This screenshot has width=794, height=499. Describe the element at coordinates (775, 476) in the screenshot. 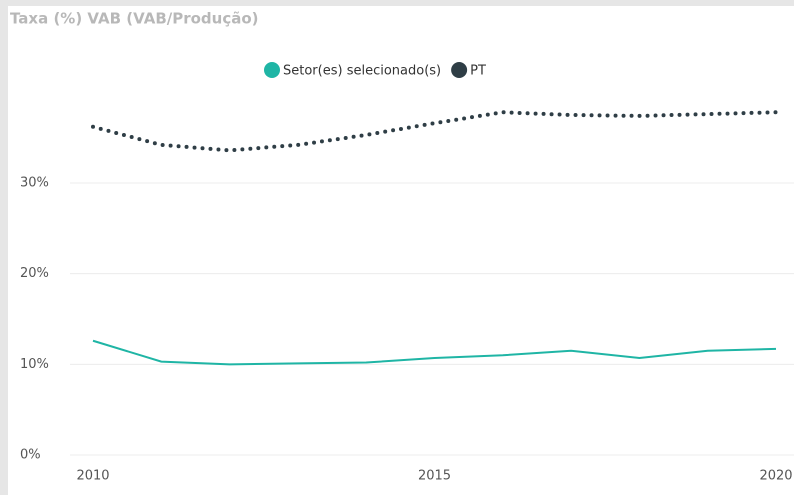

I see `x-tick-label: 2020` at that location.